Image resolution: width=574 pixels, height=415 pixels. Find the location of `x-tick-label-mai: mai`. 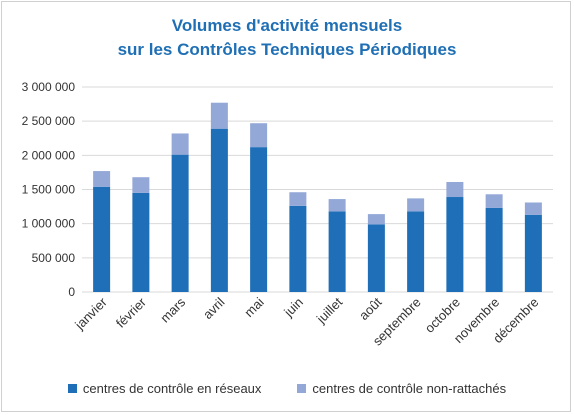

x-tick-label-mai: mai is located at coordinates (253, 306).